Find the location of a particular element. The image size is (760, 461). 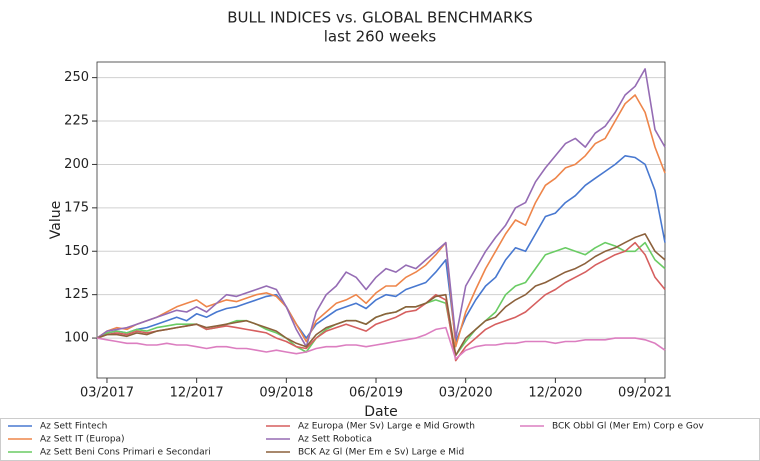

x-axis-label: Date is located at coordinates (380, 412).